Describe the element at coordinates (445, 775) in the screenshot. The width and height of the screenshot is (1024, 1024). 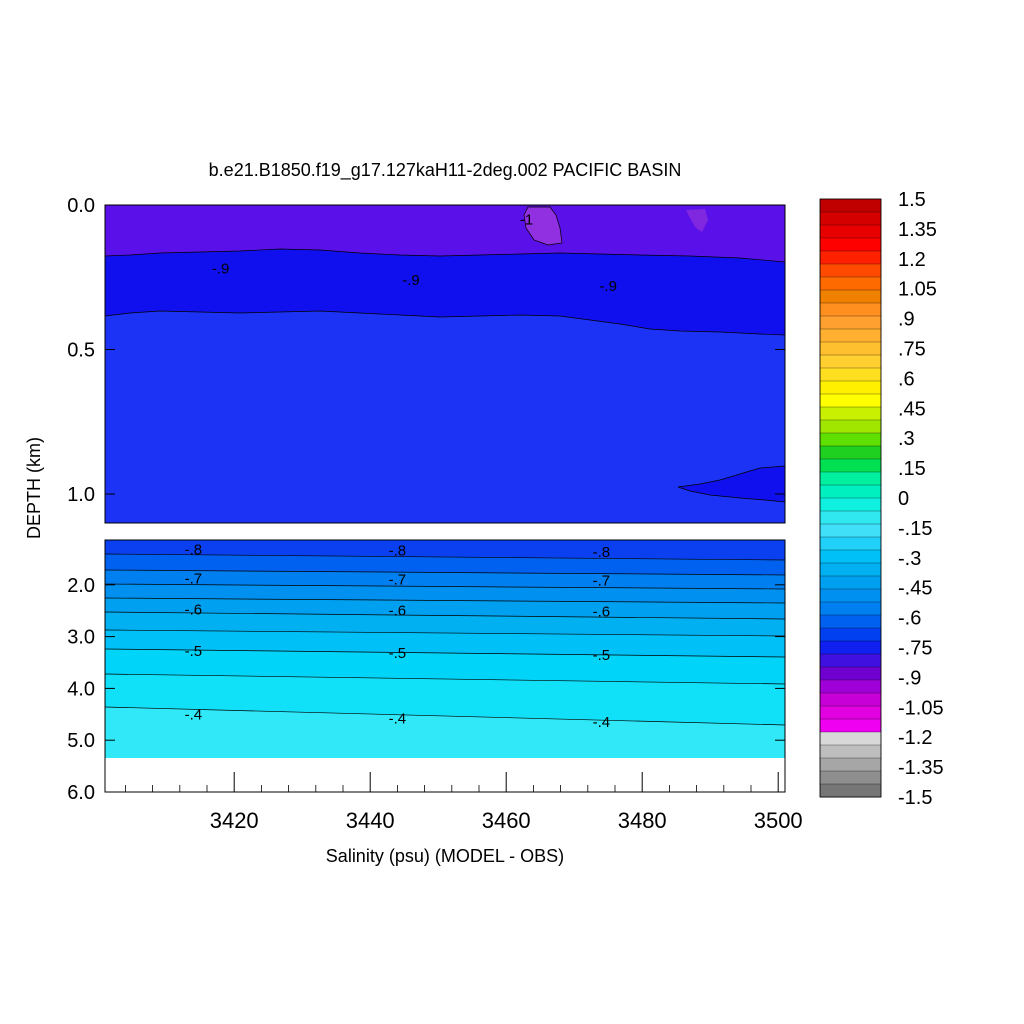
I see `no-data-region` at that location.